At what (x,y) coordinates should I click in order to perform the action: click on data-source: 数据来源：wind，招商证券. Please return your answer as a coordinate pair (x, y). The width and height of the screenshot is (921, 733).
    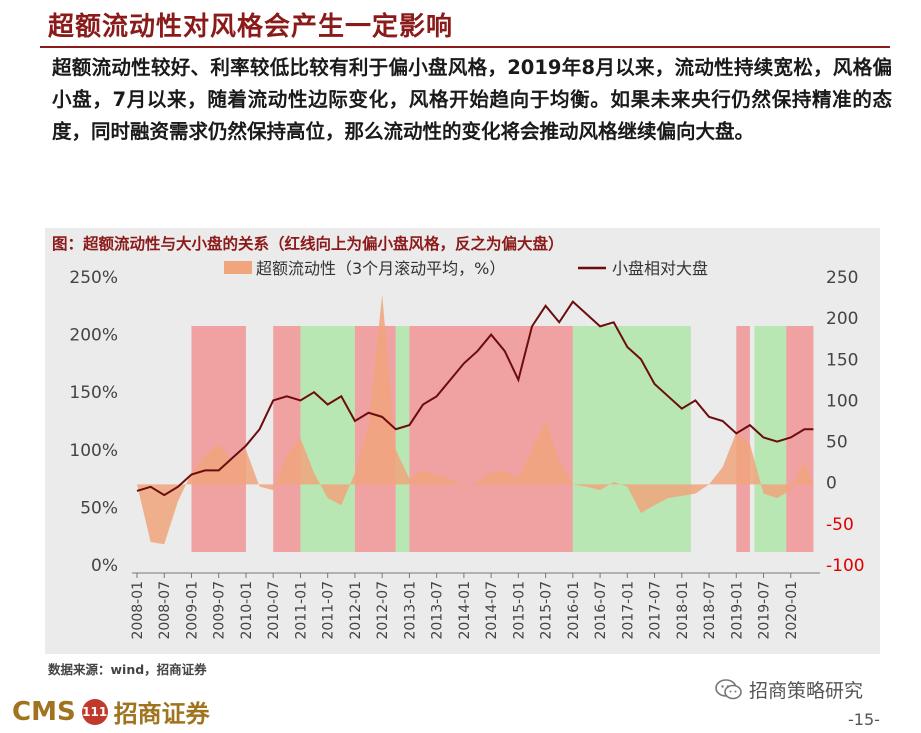
    Looking at the image, I should click on (127, 669).